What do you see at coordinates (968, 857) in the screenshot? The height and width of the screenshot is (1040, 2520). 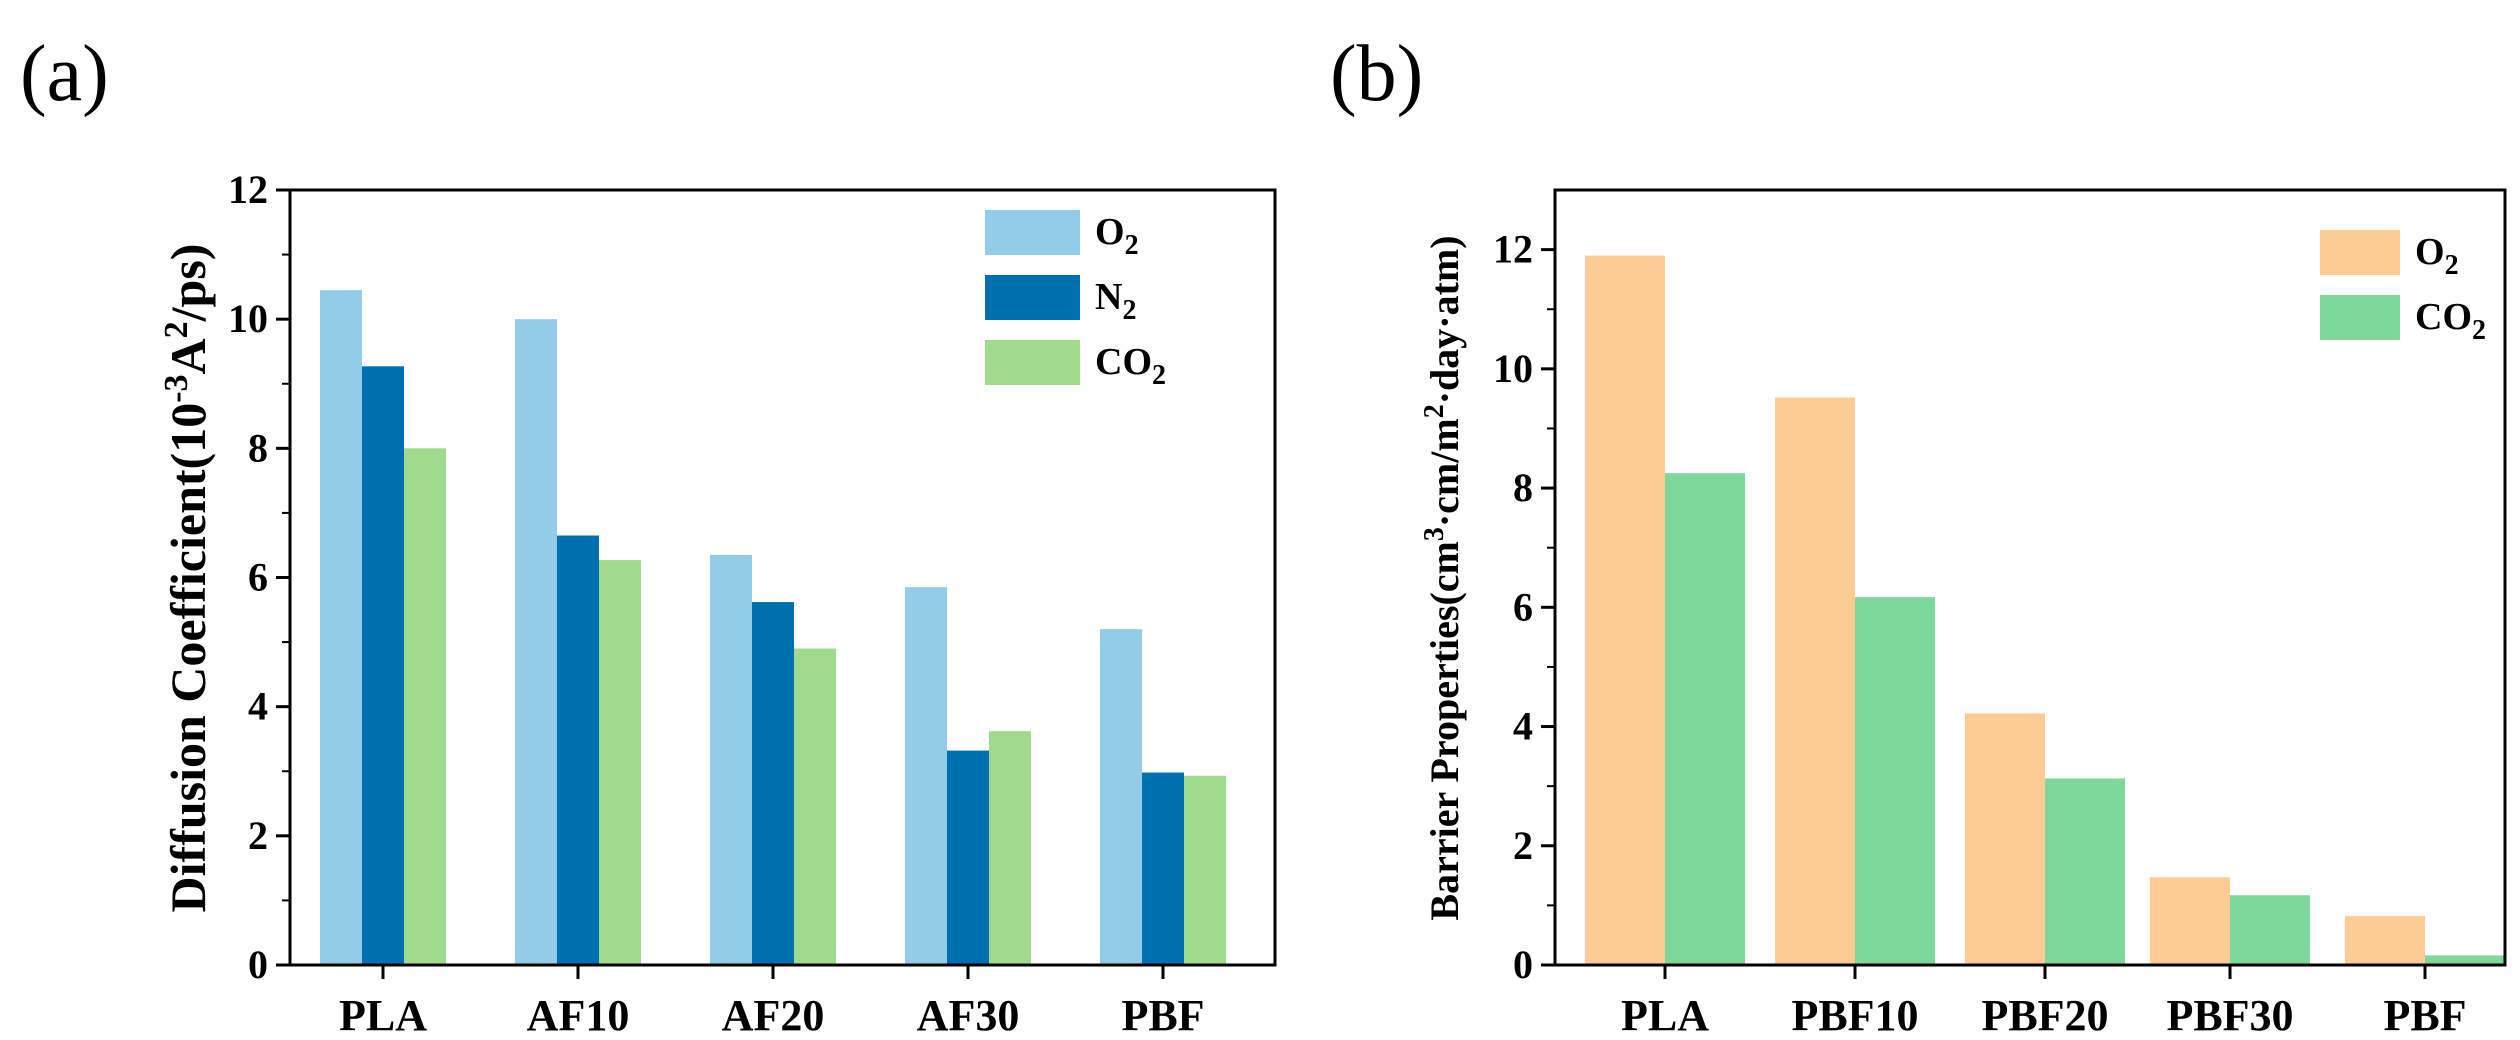 I see `bar-a-af30-n2` at bounding box center [968, 857].